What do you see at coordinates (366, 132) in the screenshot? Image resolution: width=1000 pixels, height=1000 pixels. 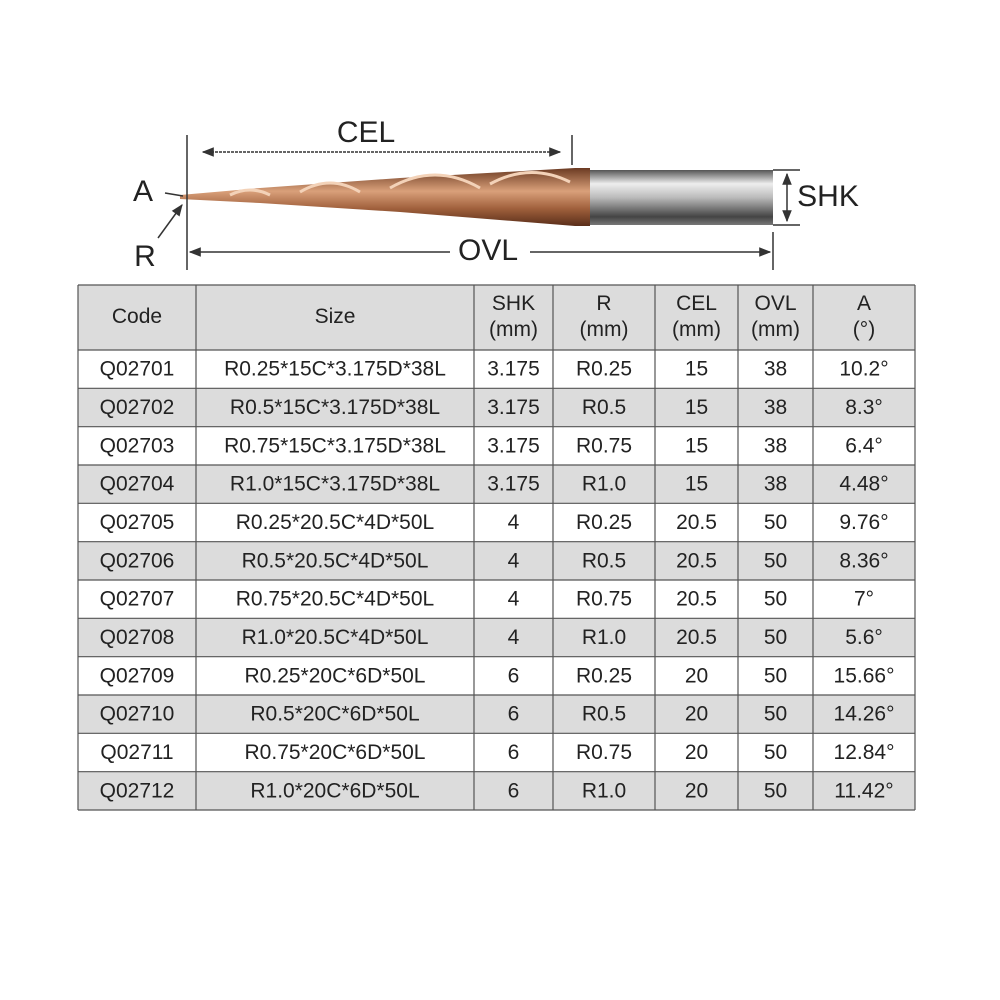 I see `cel-label: CEL` at bounding box center [366, 132].